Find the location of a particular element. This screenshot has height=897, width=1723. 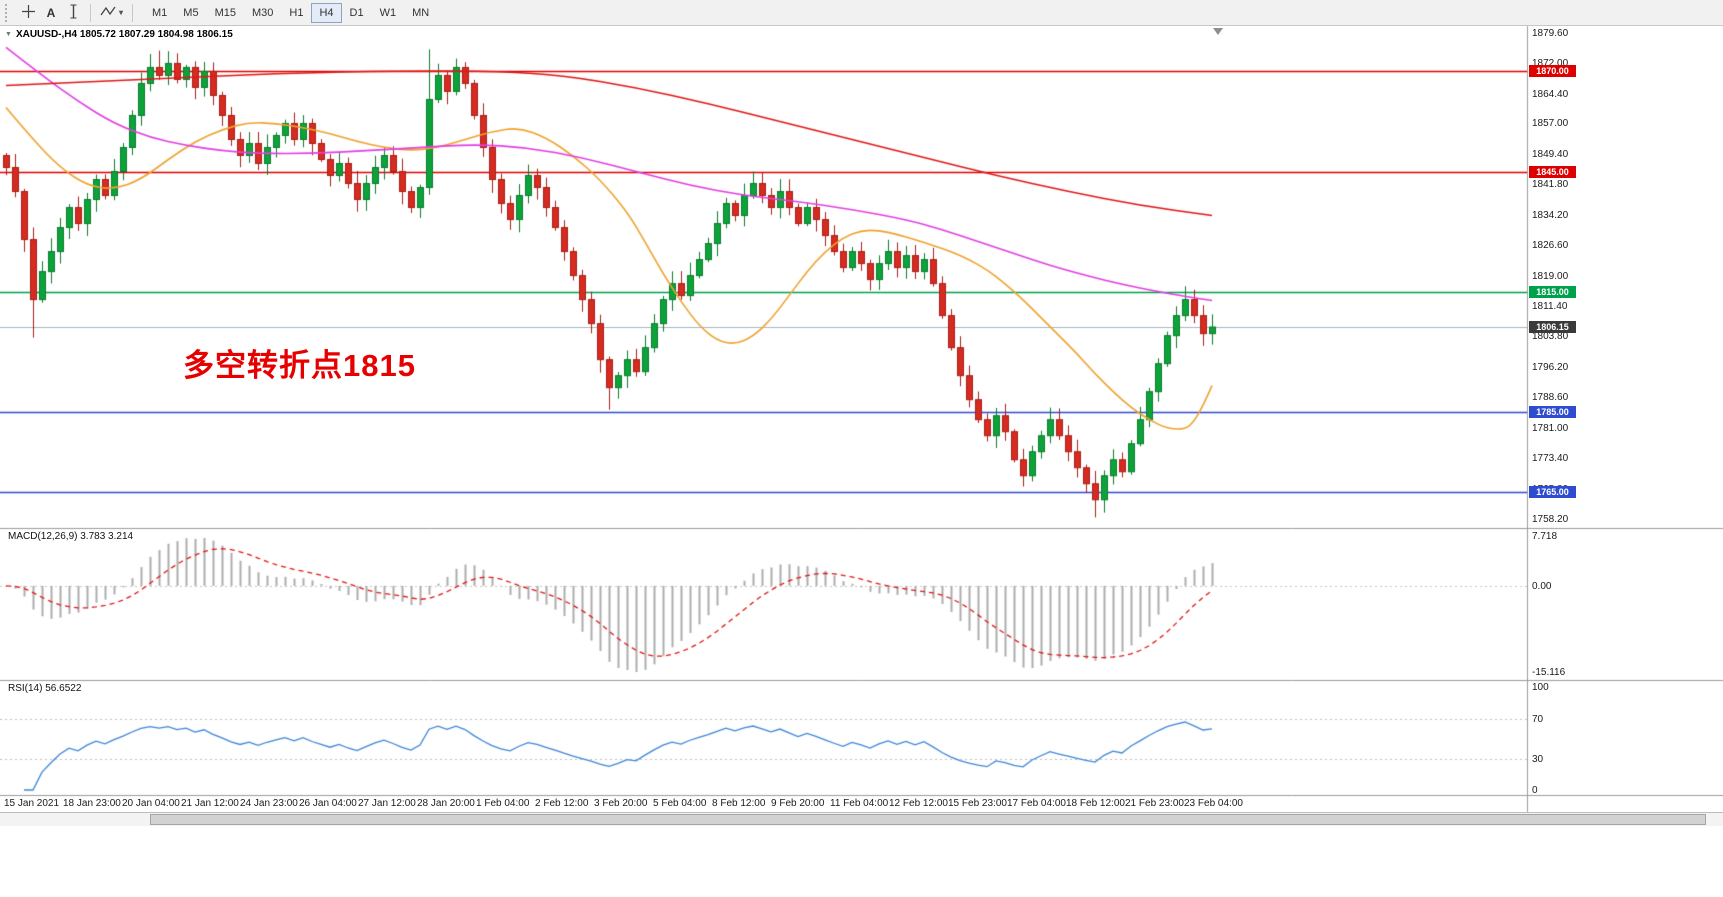

vertical-line-icon is located at coordinates (73, 13).